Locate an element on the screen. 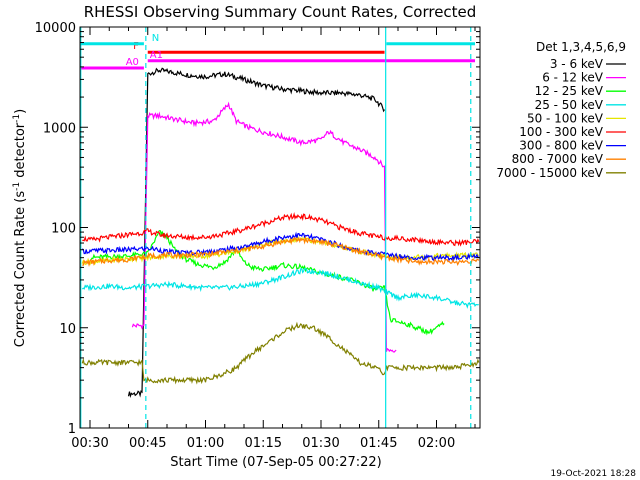 This screenshot has width=640, height=480. state-bar-label: F is located at coordinates (136, 46).